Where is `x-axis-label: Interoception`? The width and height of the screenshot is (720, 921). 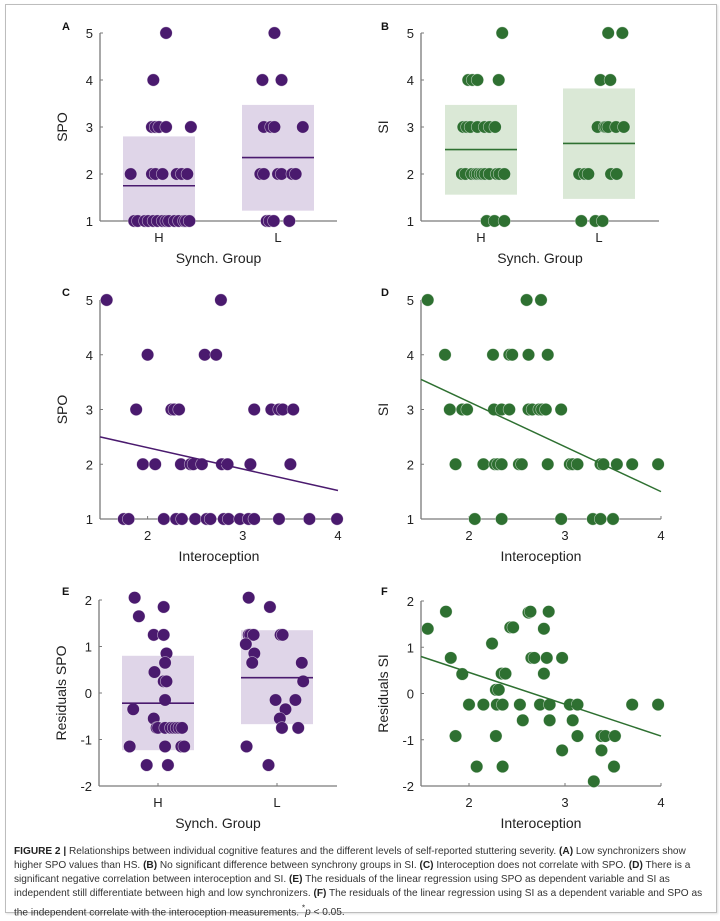 x-axis-label: Interoception is located at coordinates (219, 556).